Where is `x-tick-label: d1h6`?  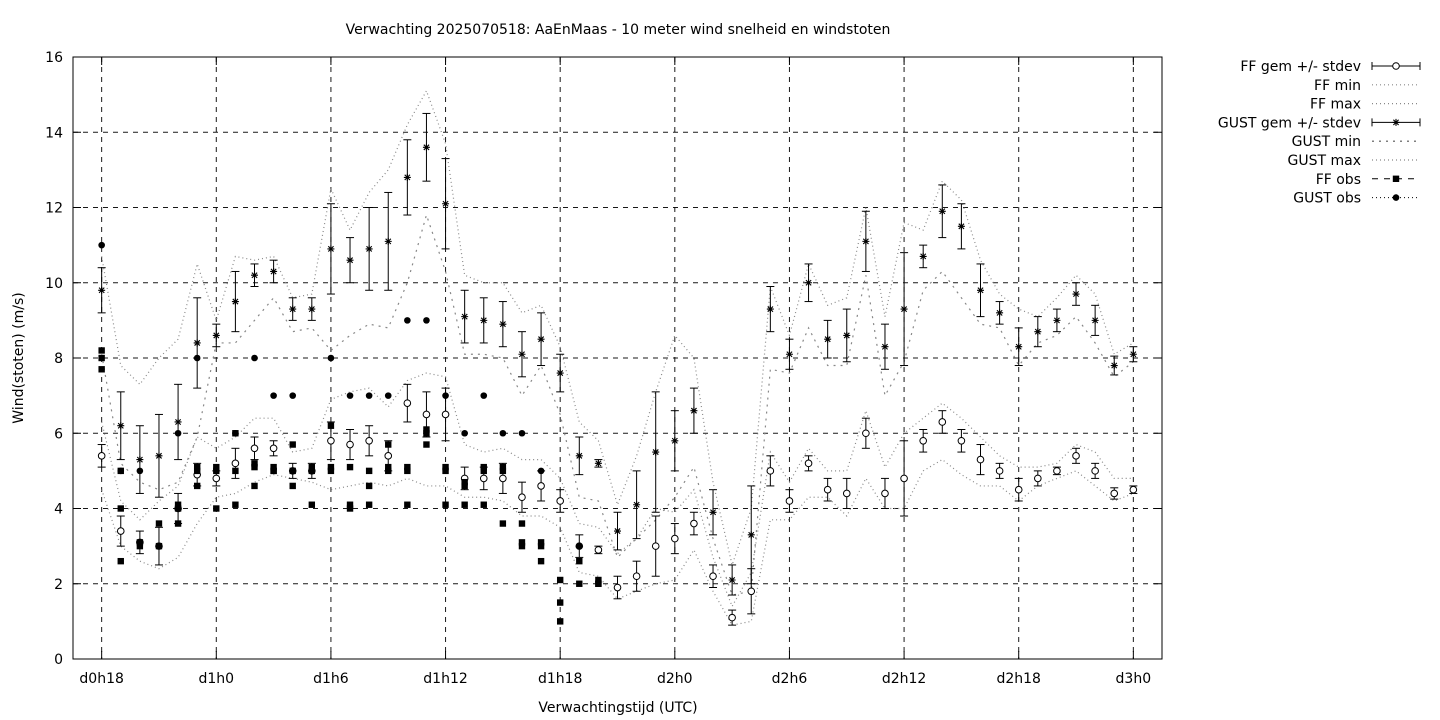
x-tick-label: d1h6 is located at coordinates (331, 679).